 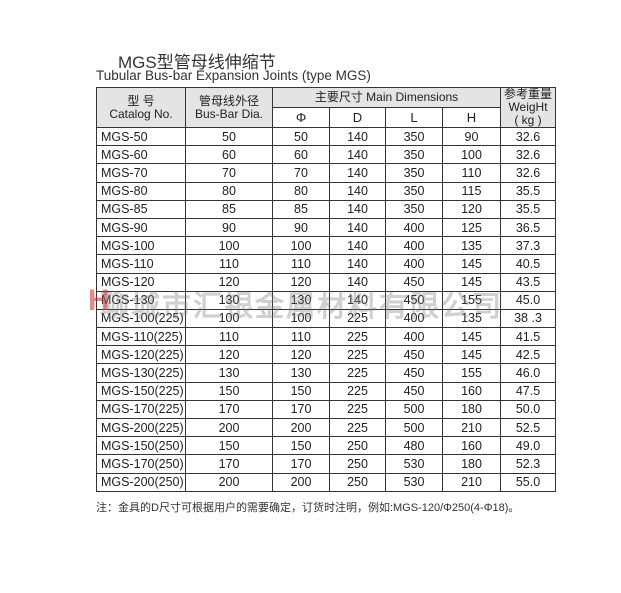 What do you see at coordinates (471, 391) in the screenshot?
I see `table-cell: 160` at bounding box center [471, 391].